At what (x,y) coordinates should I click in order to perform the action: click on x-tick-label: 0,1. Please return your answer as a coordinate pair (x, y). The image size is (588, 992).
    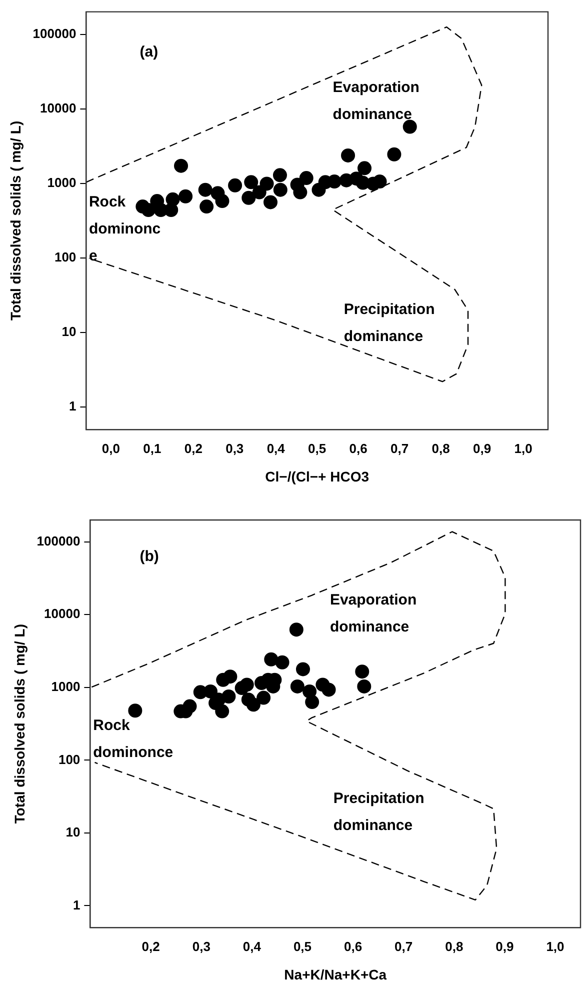
    Looking at the image, I should click on (152, 448).